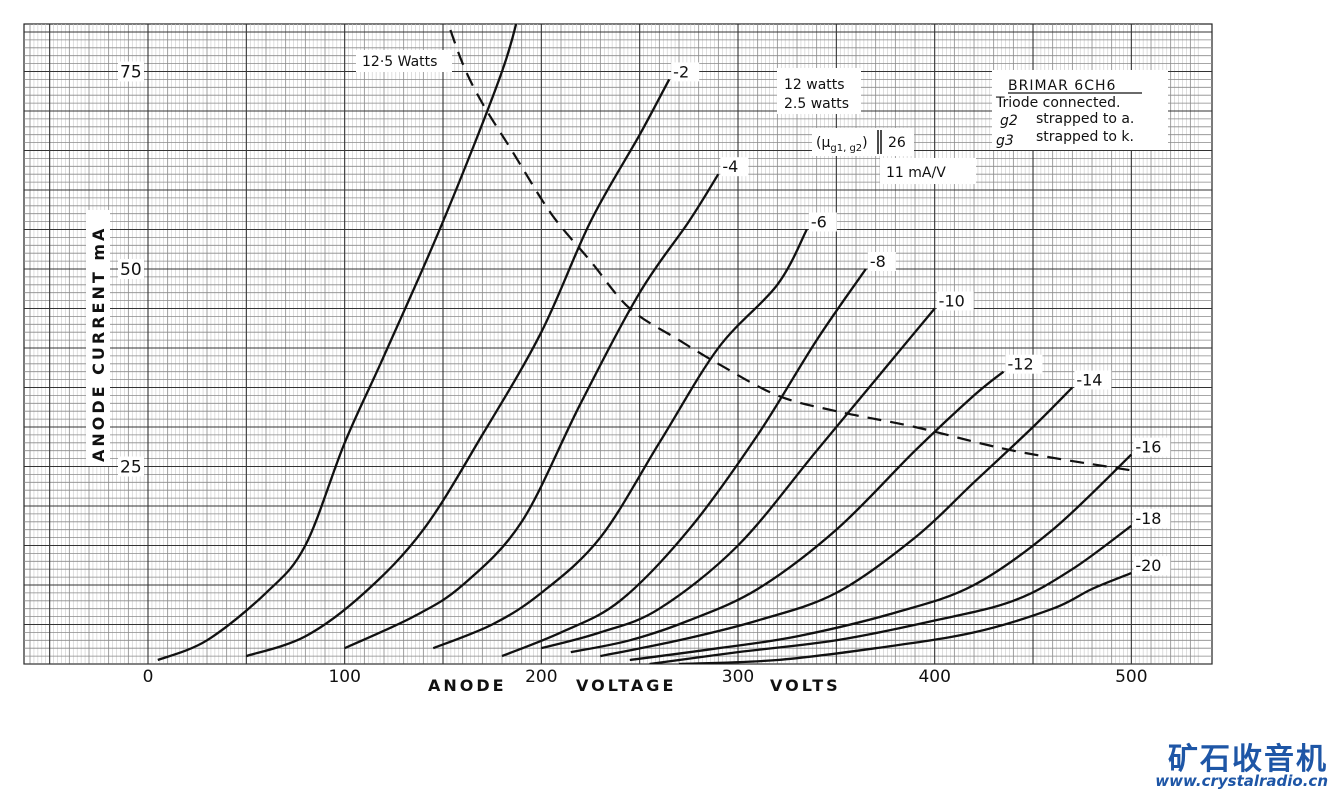 The image size is (1340, 794). Describe the element at coordinates (1005, 141) in the screenshot. I see `g3-symbol: g3` at that location.